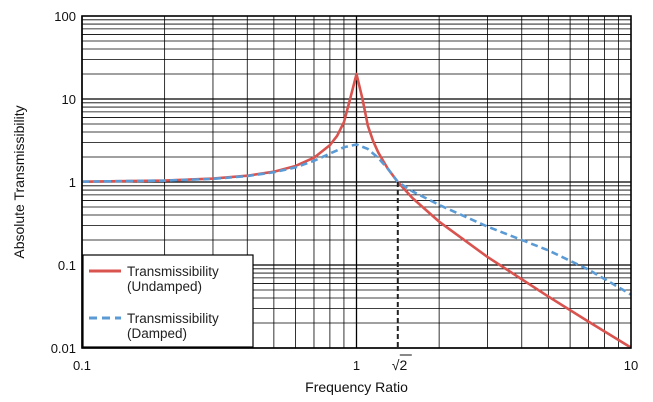  I want to click on x-tick-label: 10, so click(631, 365).